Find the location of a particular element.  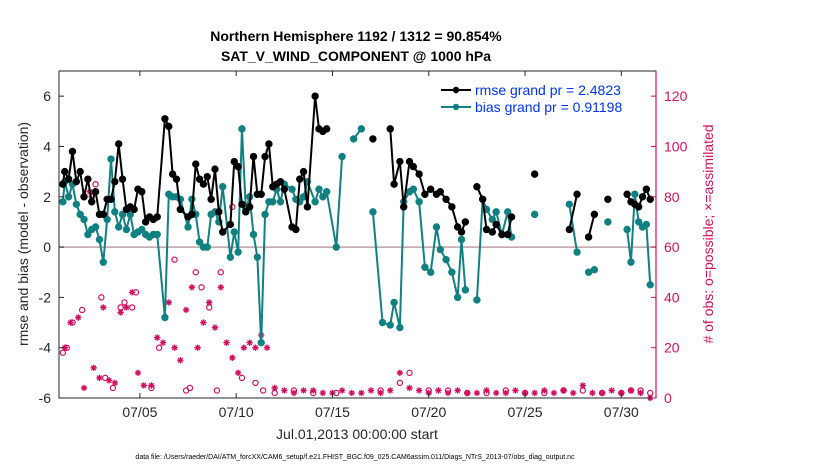

rmse-line is located at coordinates (573, 212).